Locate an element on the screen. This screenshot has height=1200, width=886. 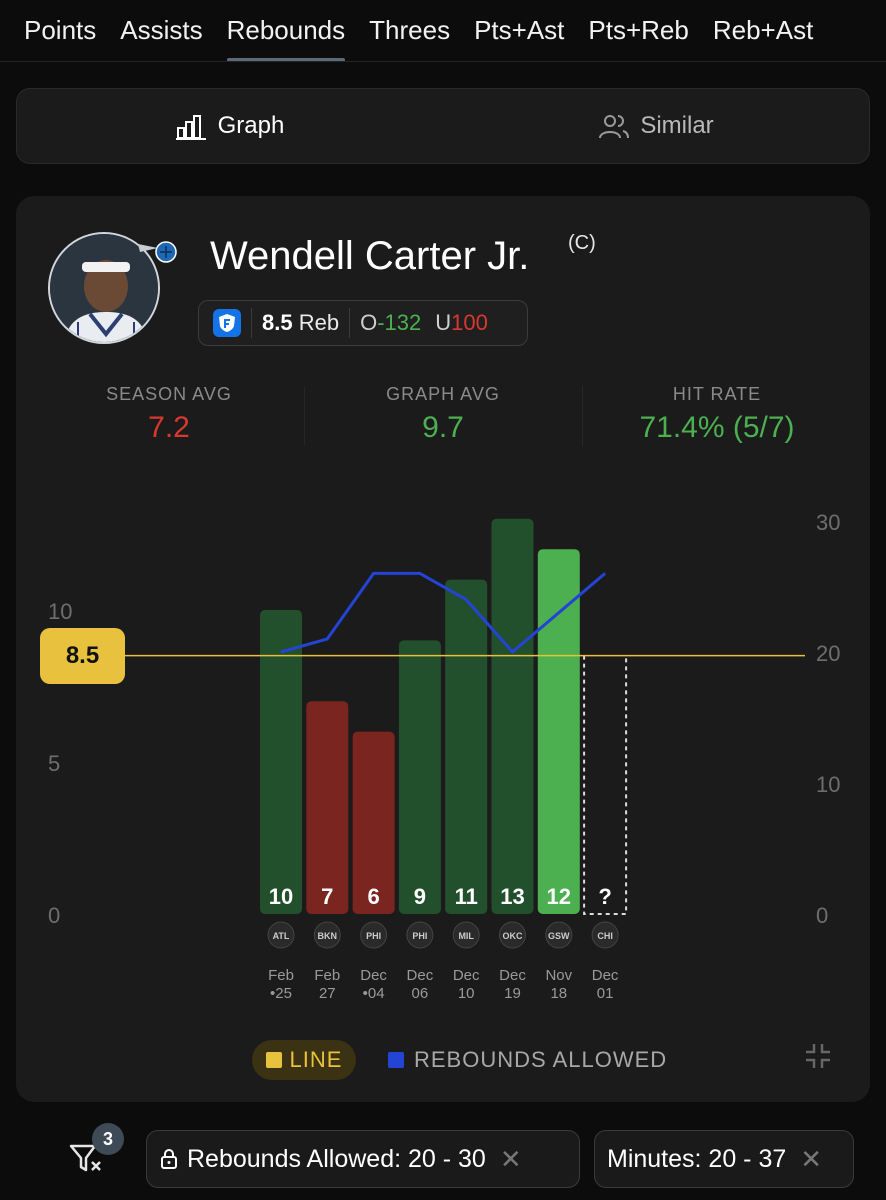
bar-chart-icon is located at coordinates (190, 127).